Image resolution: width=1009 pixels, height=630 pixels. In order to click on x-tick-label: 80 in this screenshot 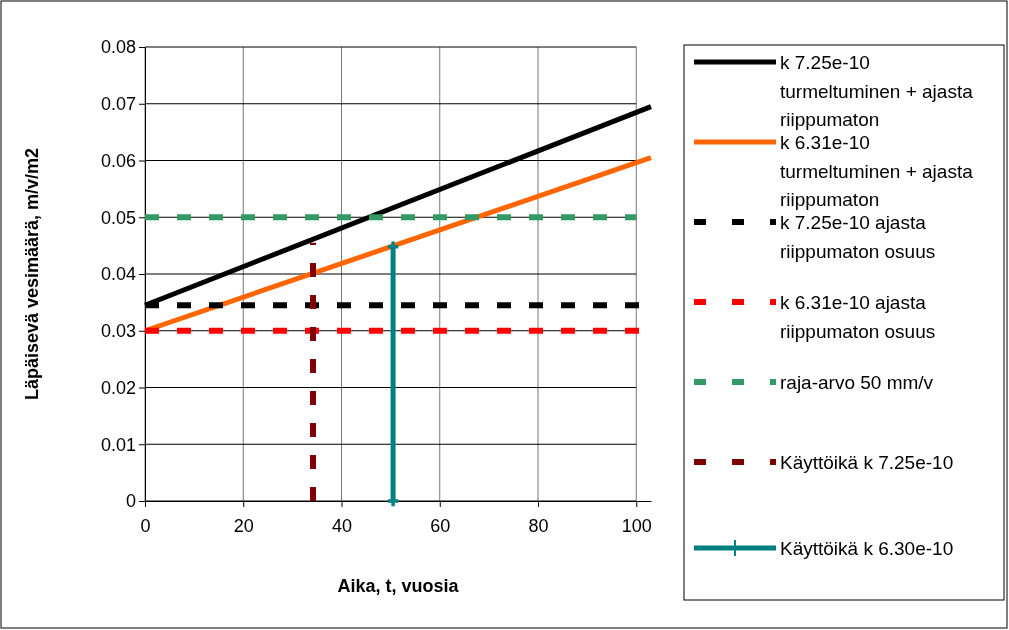, I will do `click(538, 525)`.